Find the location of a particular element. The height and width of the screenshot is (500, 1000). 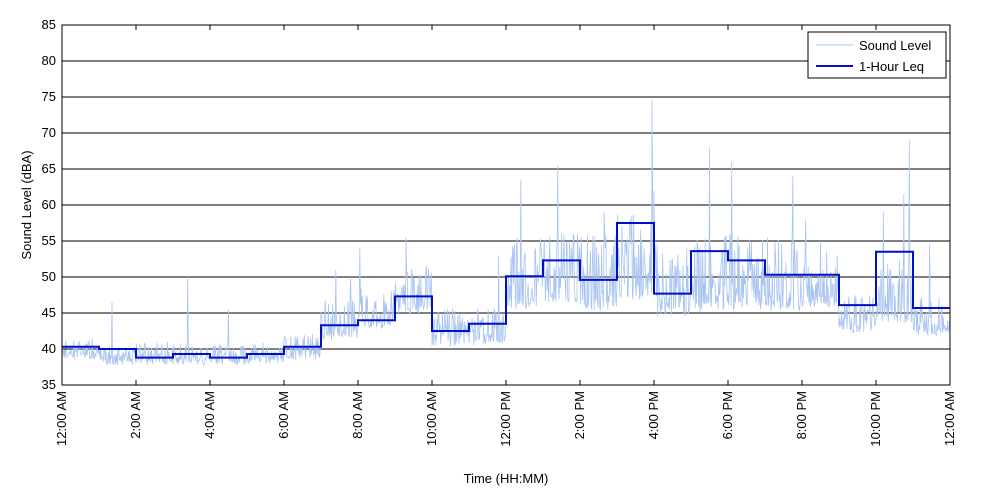

y-tick-label: 70 is located at coordinates (49, 132).